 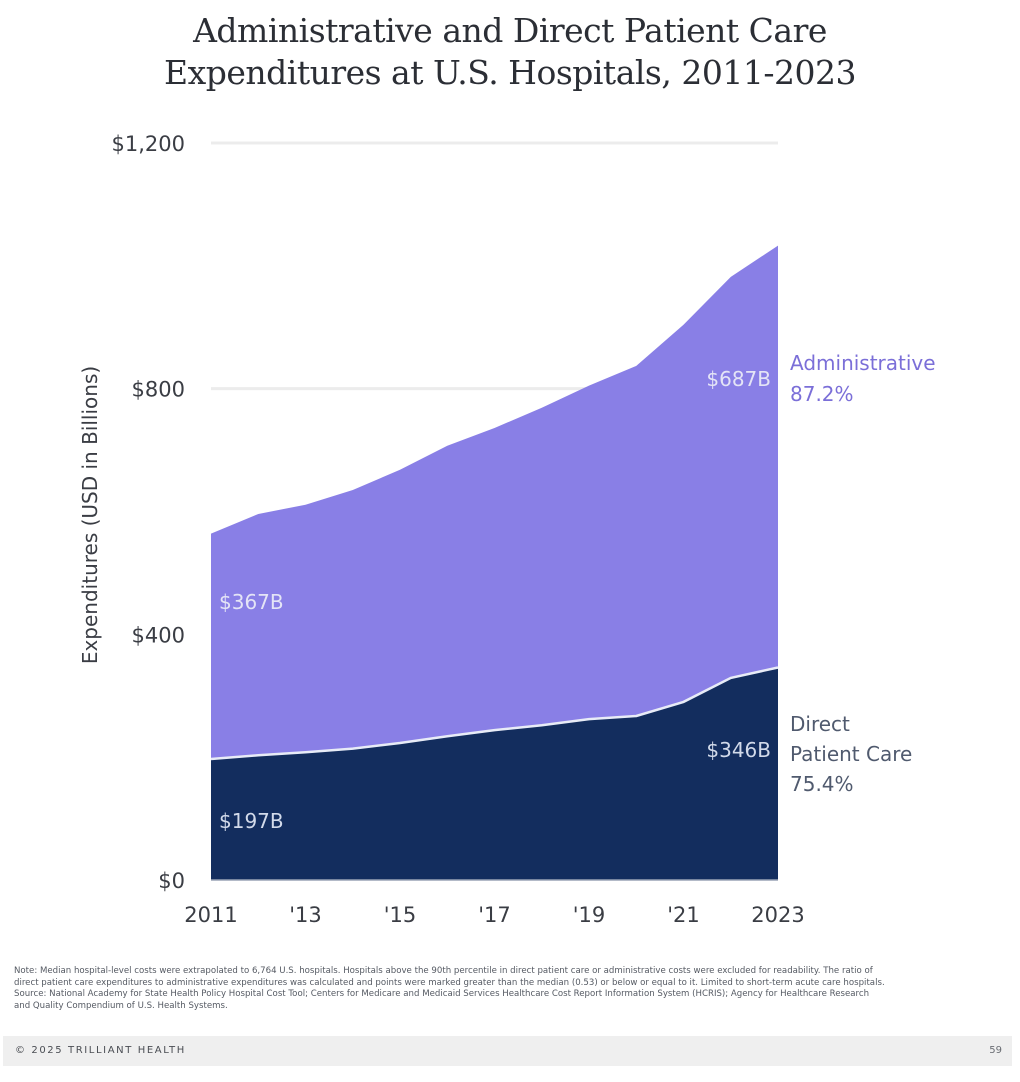 What do you see at coordinates (90, 515) in the screenshot?
I see `y-axis-label: Expenditures (USD in Billions)` at bounding box center [90, 515].